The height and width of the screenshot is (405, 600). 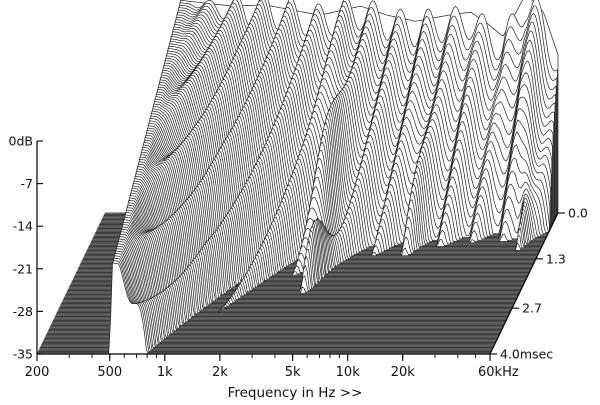 What do you see at coordinates (23, 354) in the screenshot?
I see `level-tick-label: -35` at bounding box center [23, 354].